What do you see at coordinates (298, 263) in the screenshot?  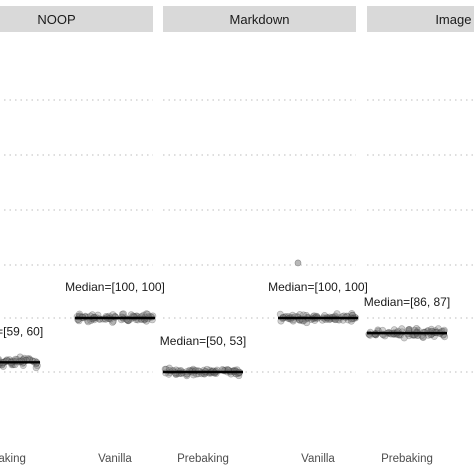 I see `outlier-point` at bounding box center [298, 263].